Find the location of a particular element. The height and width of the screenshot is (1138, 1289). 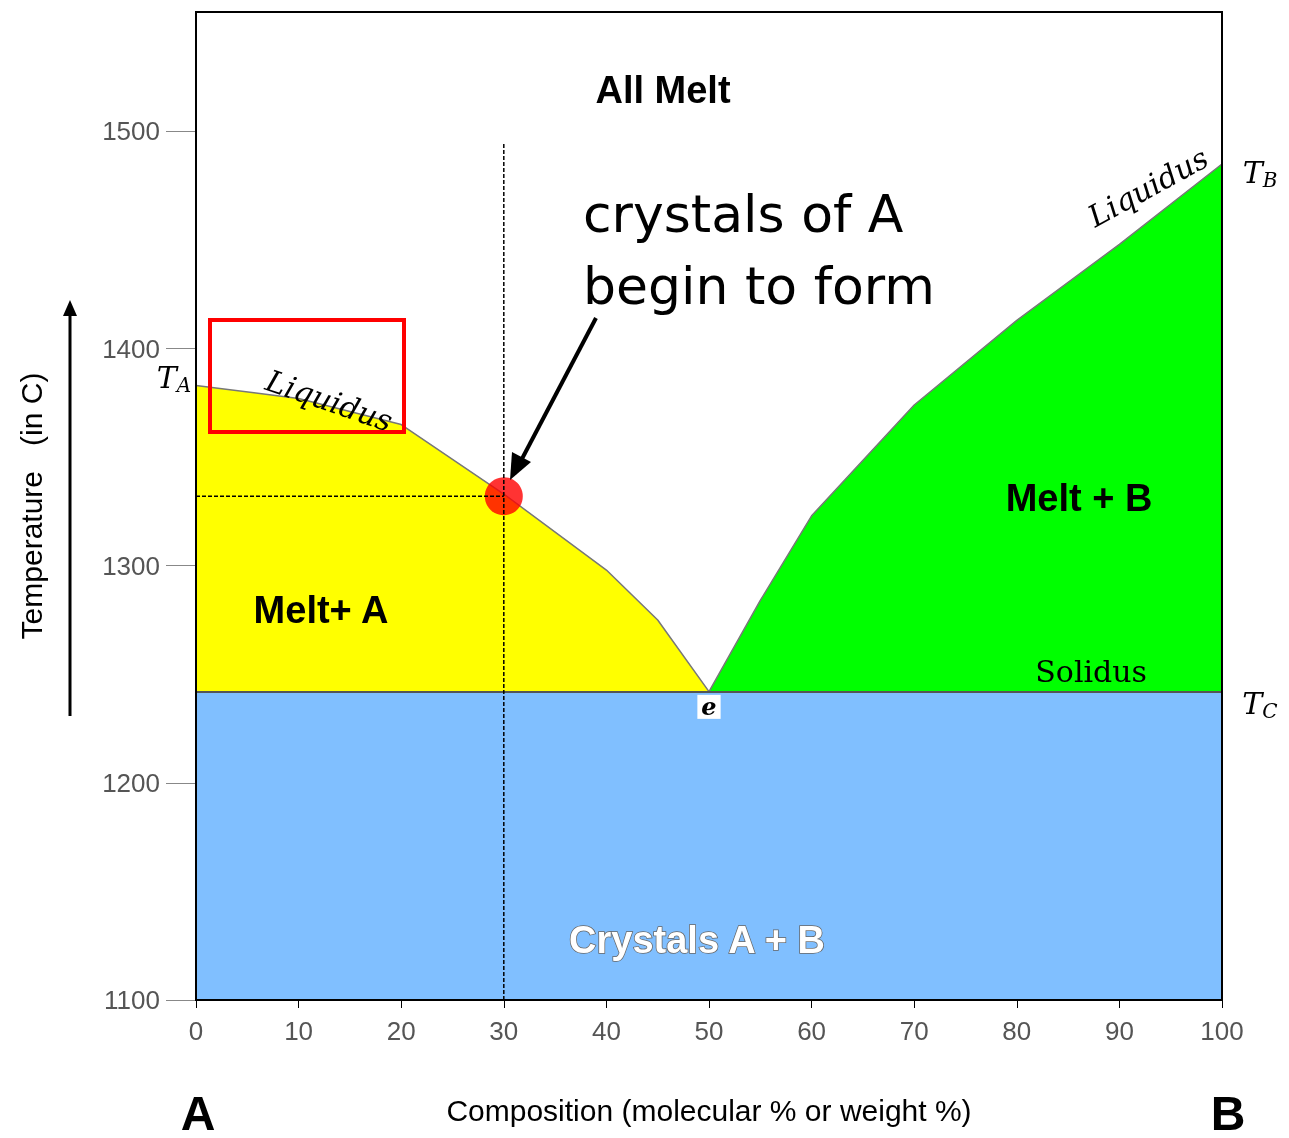

text: A is located at coordinates (198, 1112).